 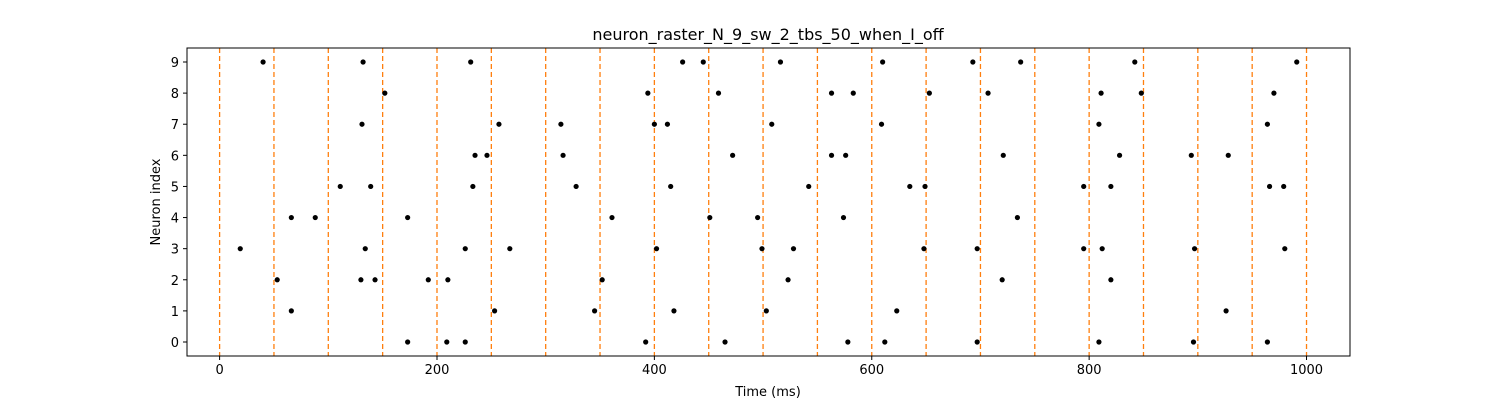 What do you see at coordinates (179, 203) in the screenshot?
I see `y-axis: 0 1 2 3 4 5 6 7 8 9` at bounding box center [179, 203].